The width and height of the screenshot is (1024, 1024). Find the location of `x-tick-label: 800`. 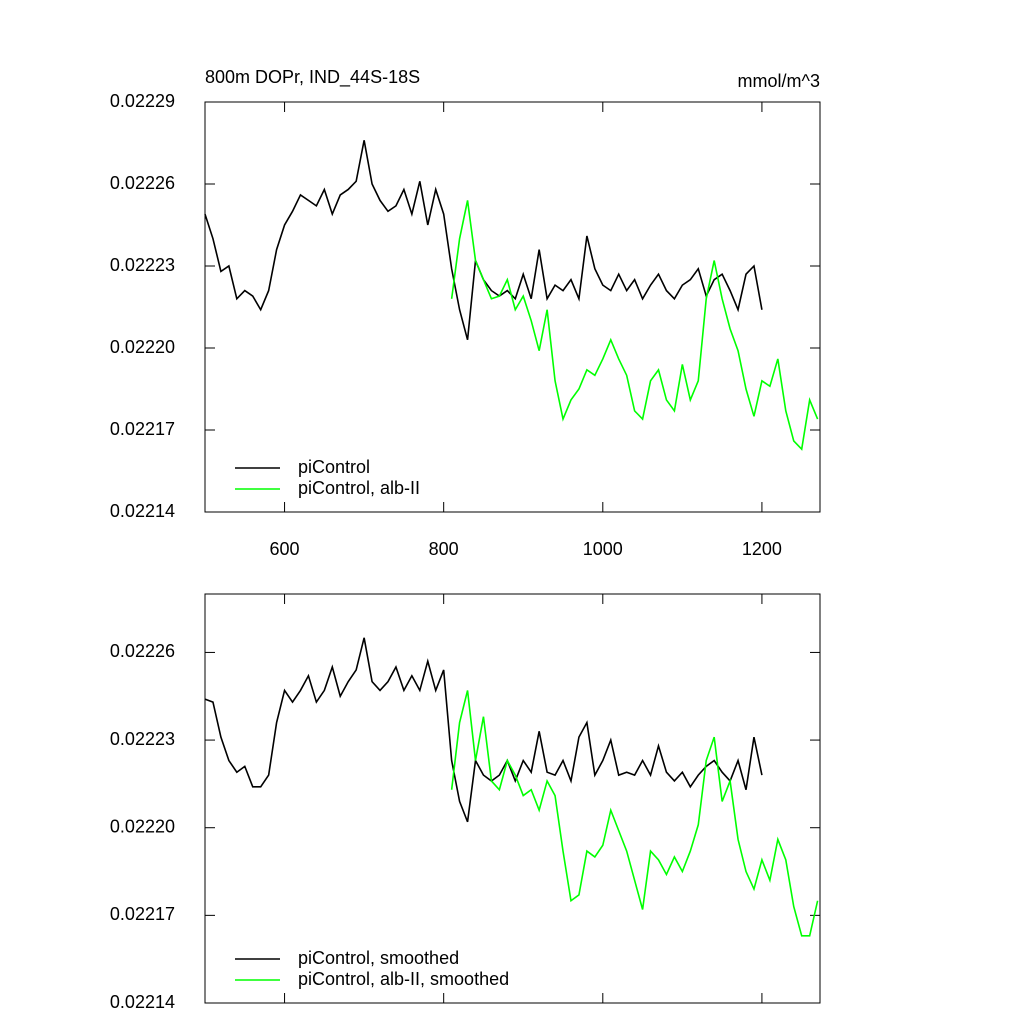

x-tick-label: 800 is located at coordinates (444, 549).